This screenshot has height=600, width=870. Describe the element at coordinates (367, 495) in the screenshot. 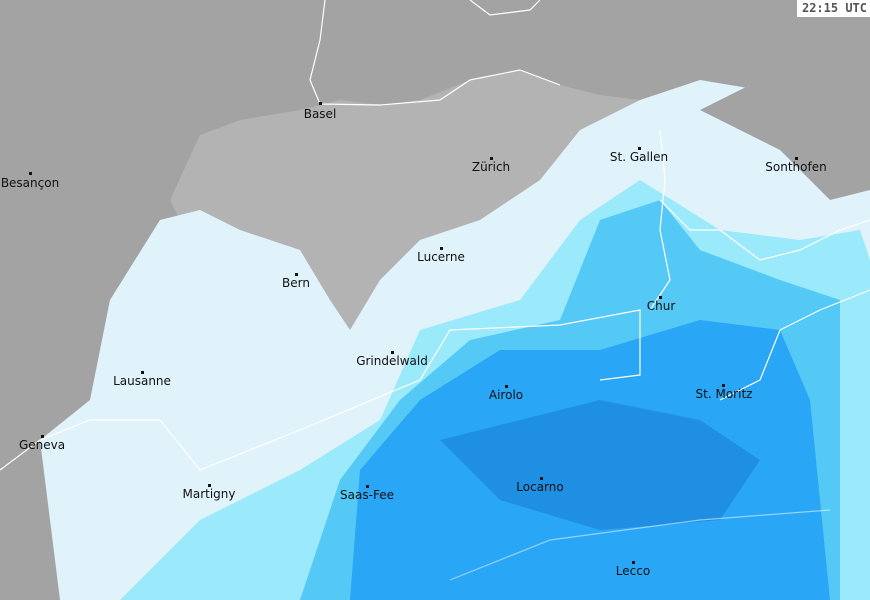

I see `city-label-saas-fee: Saas-Fee` at that location.